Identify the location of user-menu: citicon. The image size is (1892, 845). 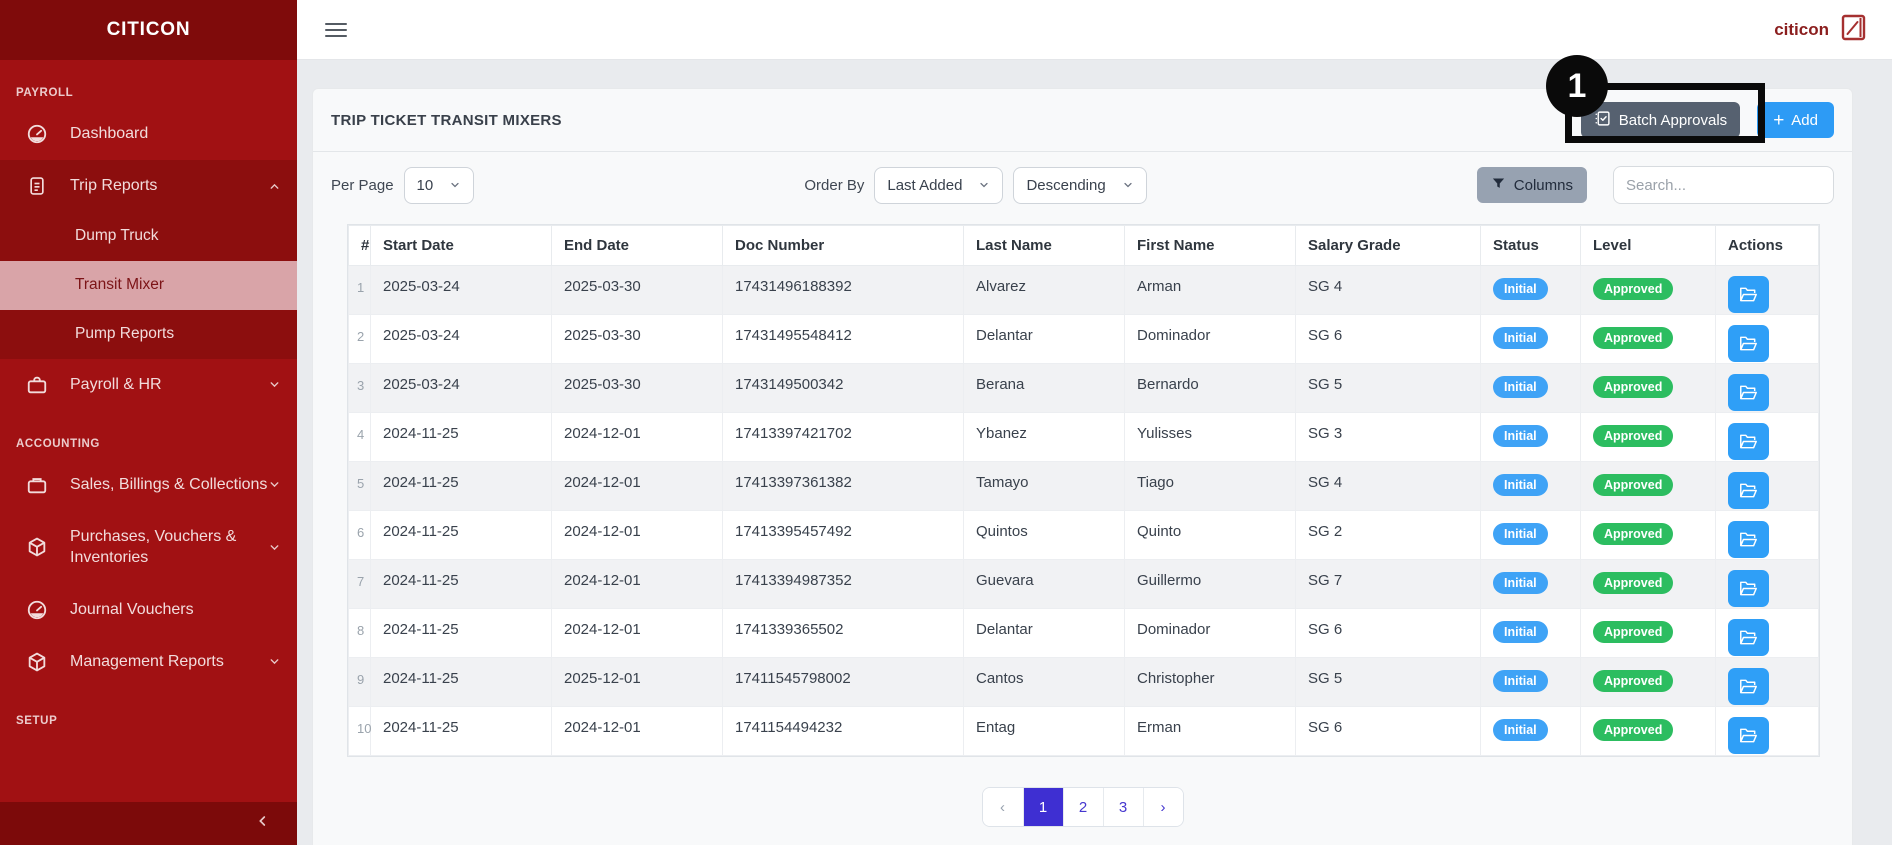
(1821, 30).